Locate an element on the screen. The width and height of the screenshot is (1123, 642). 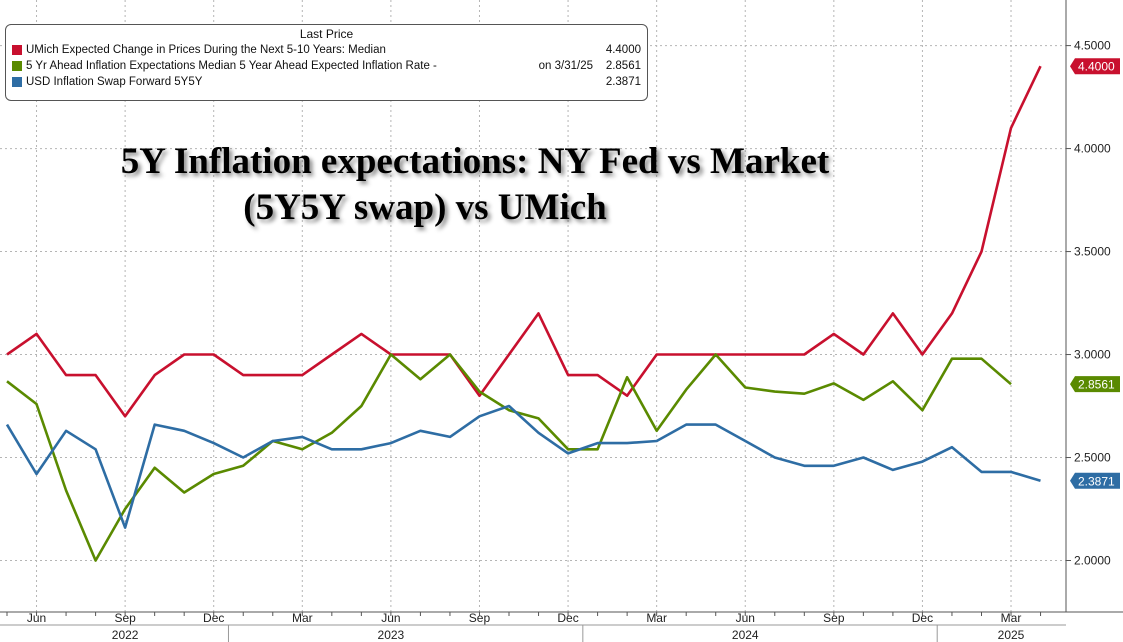
y-tick-label: 4.5000 is located at coordinates (1092, 46).